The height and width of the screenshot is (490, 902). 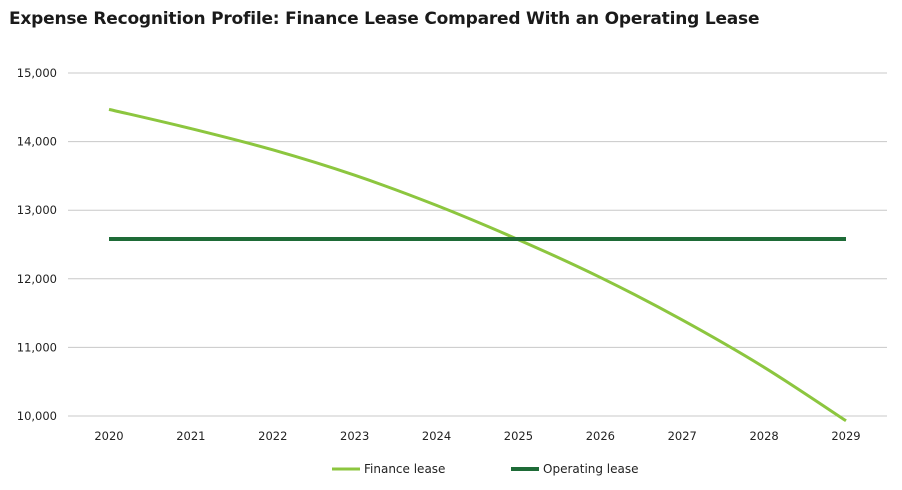 What do you see at coordinates (600, 436) in the screenshot?
I see `x-tick-label: 2026` at bounding box center [600, 436].